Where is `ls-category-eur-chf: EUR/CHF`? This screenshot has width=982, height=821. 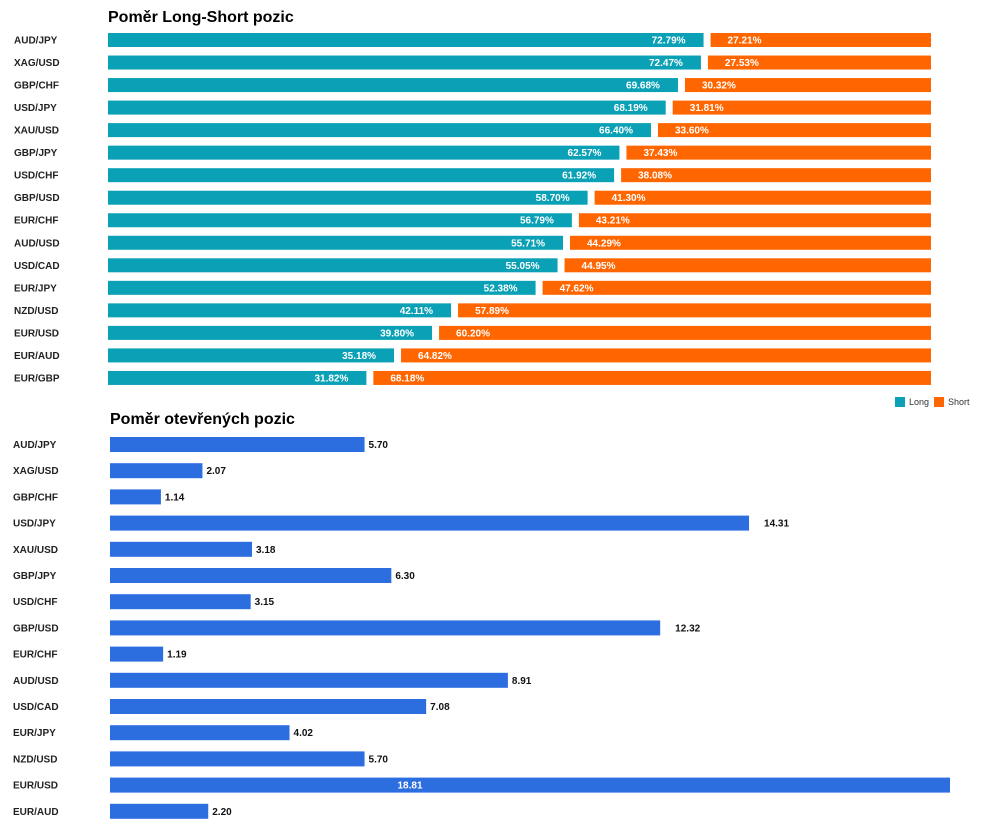
ls-category-eur-chf: EUR/CHF is located at coordinates (36, 221).